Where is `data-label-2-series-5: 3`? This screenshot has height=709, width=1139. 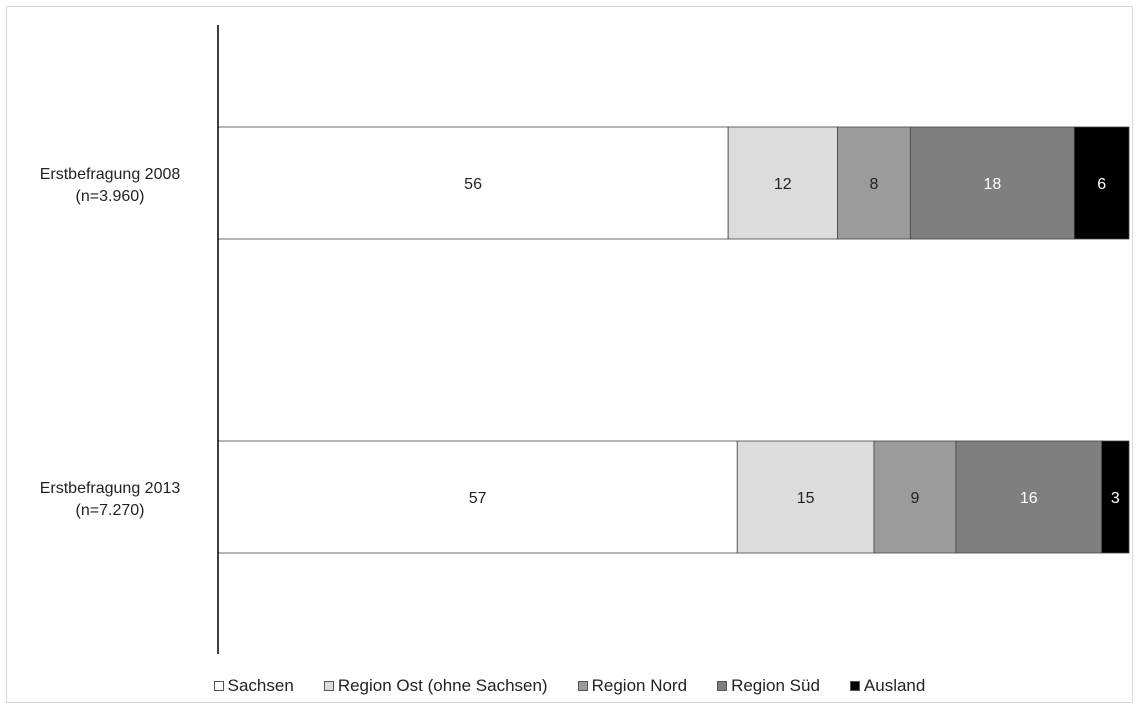 data-label-2-series-5: 3 is located at coordinates (1115, 498).